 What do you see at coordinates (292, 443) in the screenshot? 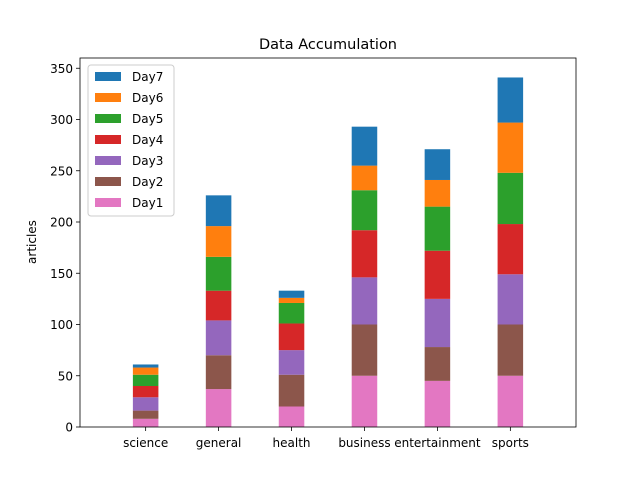
I see `x-tick-label-health: health` at bounding box center [292, 443].